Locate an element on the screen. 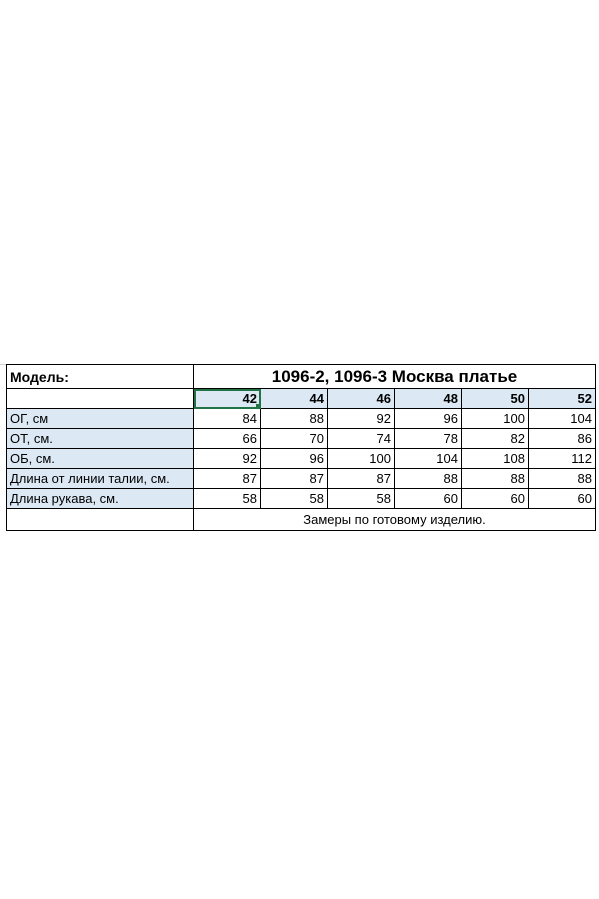  note-blank-cell is located at coordinates (100, 519).